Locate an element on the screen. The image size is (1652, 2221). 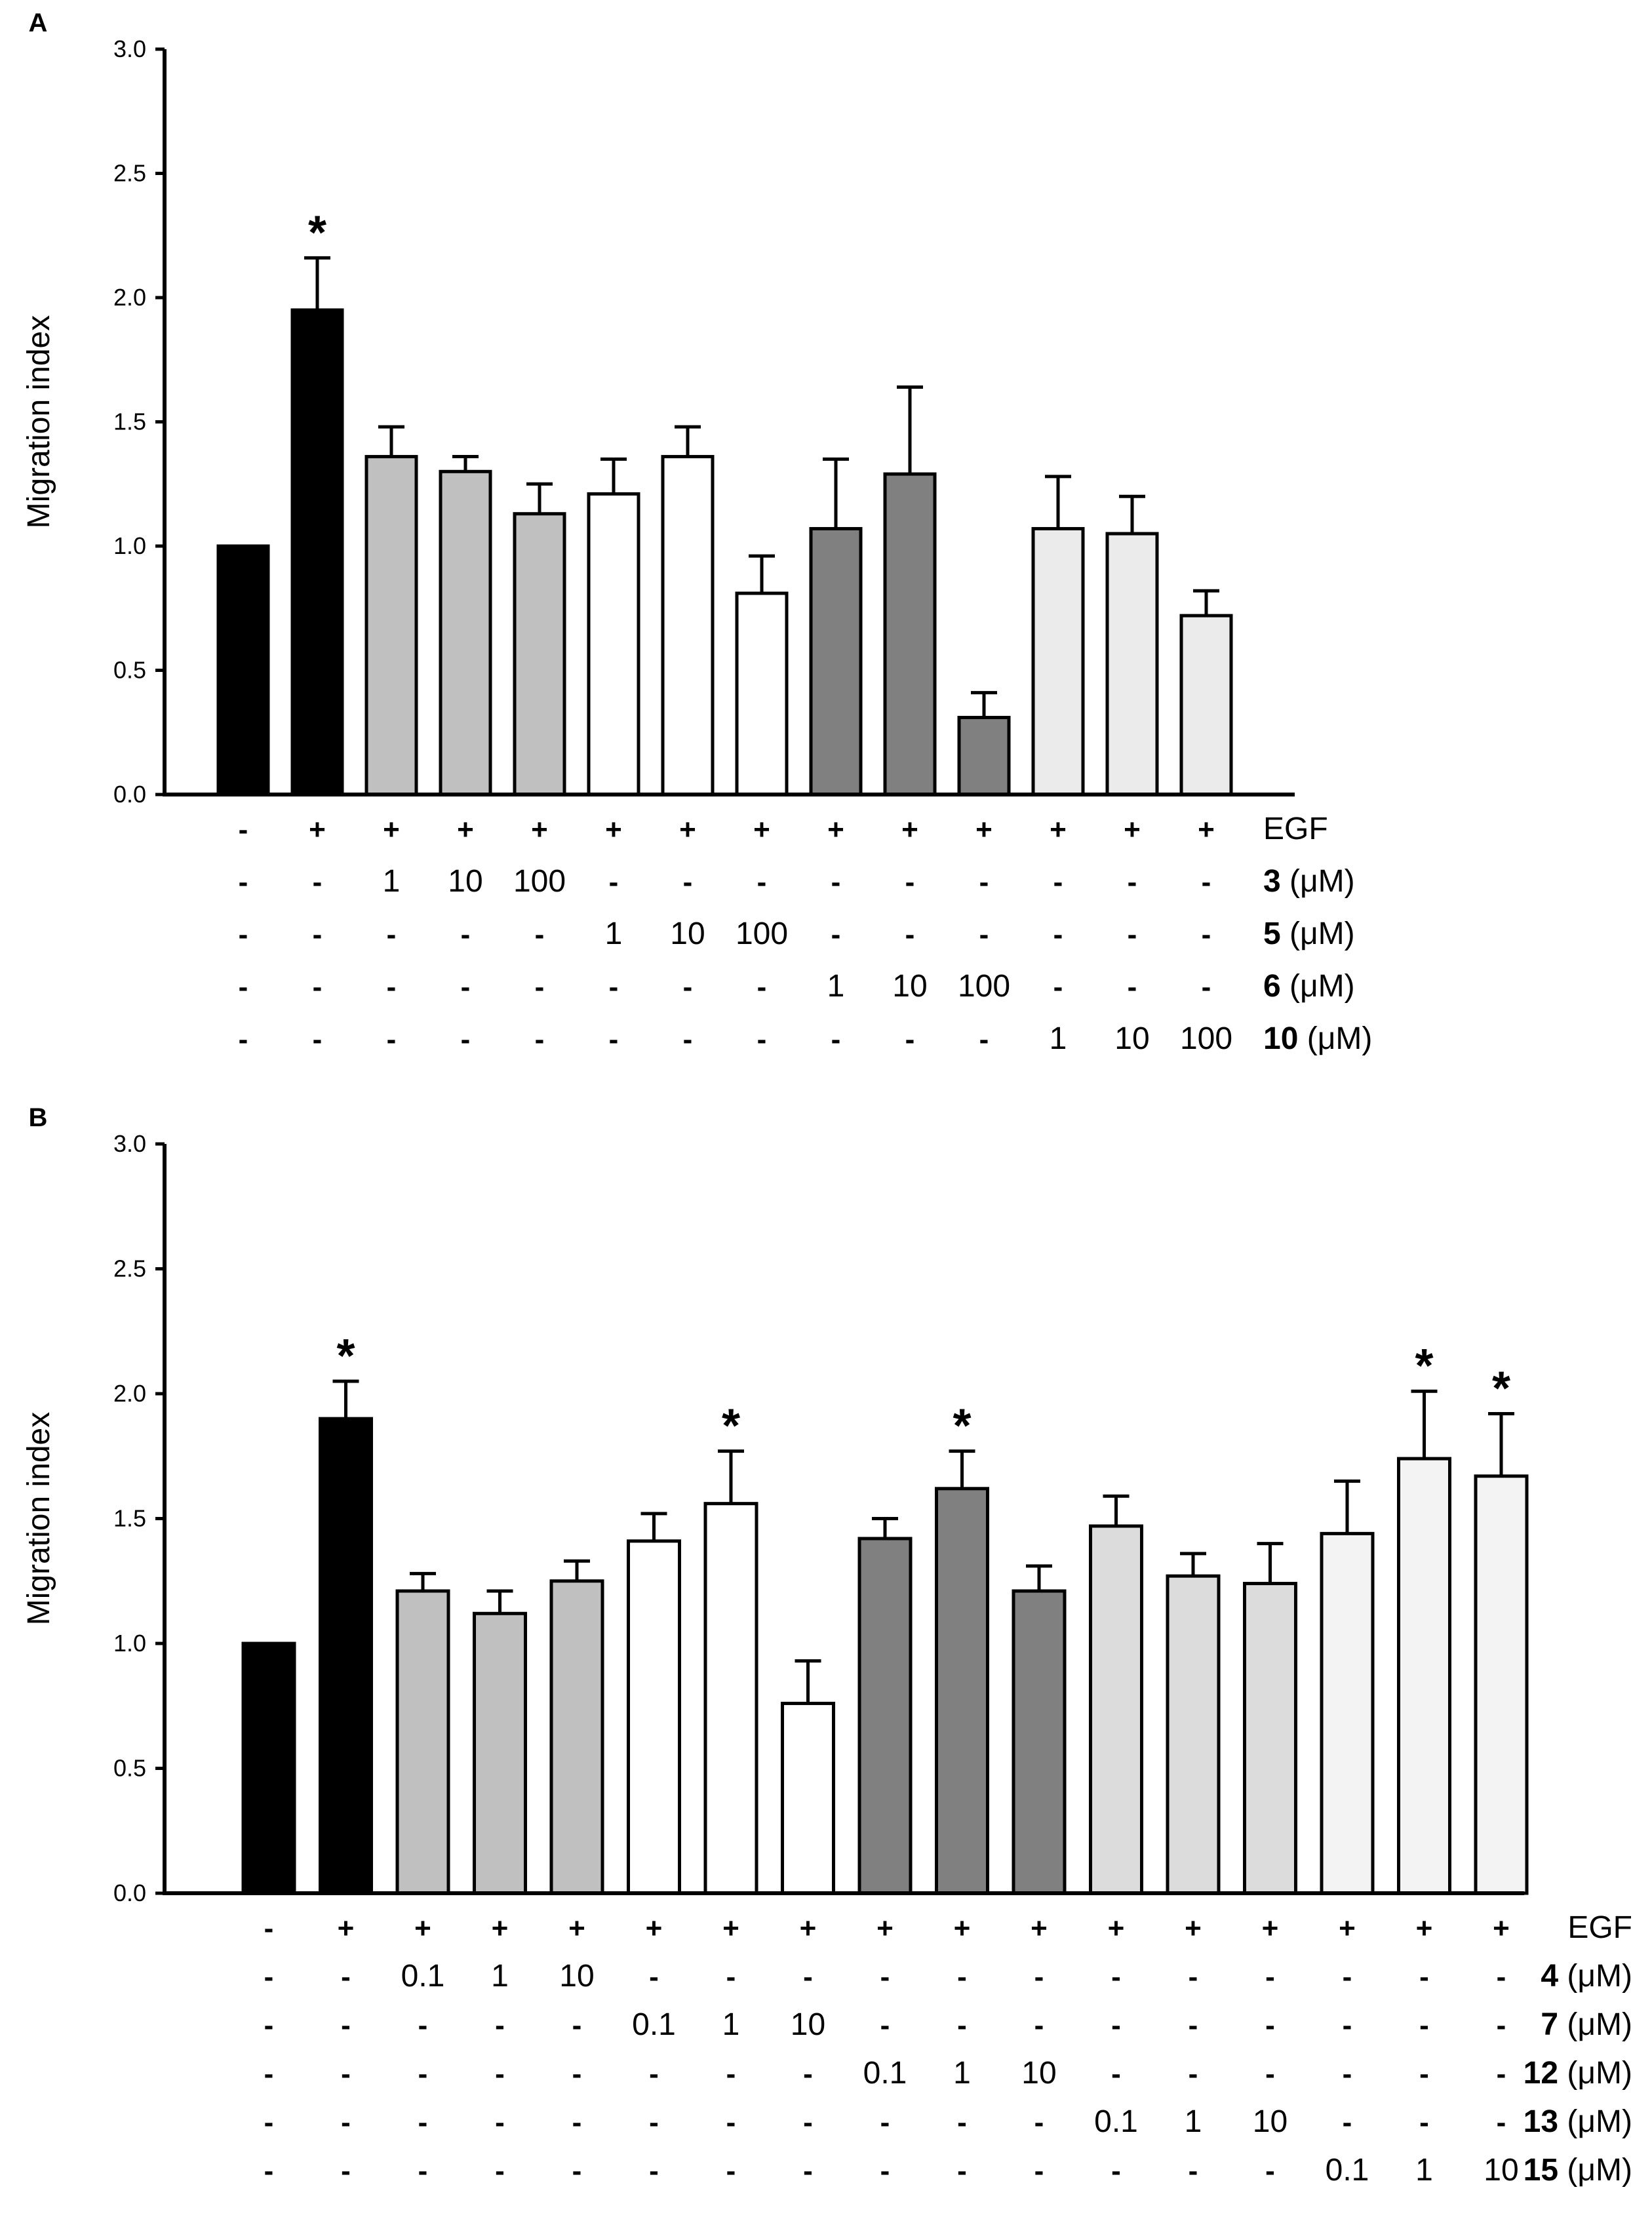
panel-a-y-tick-label: 1.5 is located at coordinates (129, 421).